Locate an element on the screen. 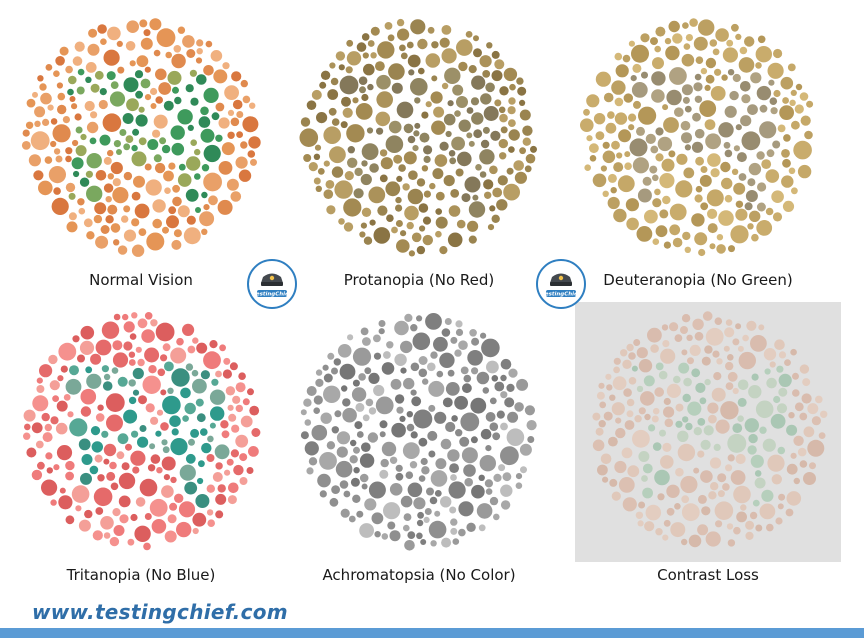 This screenshot has height=638, width=864. footer-url: www.testingchief.com is located at coordinates (160, 612).